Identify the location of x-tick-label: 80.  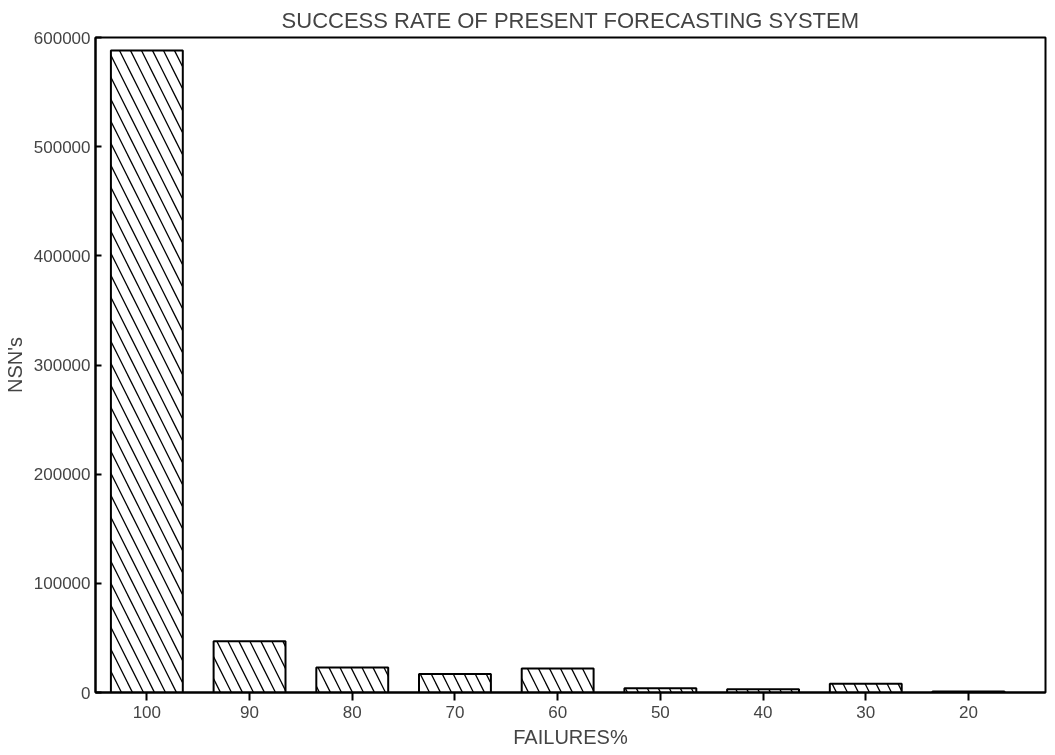
(352, 712).